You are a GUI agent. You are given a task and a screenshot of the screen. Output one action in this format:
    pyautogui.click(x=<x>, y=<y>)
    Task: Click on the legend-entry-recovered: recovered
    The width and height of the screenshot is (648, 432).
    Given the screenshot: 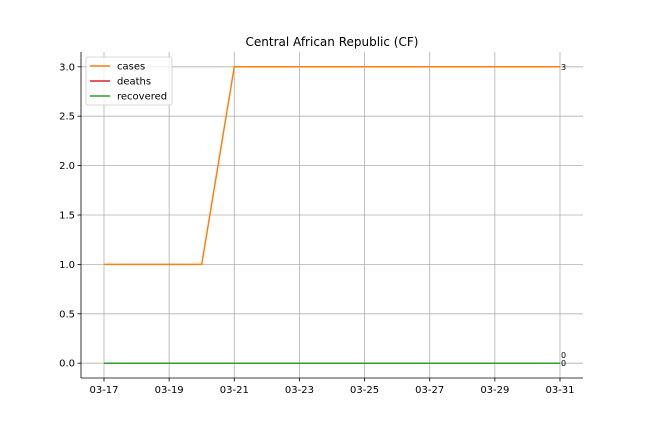 What is the action you would take?
    pyautogui.click(x=142, y=97)
    